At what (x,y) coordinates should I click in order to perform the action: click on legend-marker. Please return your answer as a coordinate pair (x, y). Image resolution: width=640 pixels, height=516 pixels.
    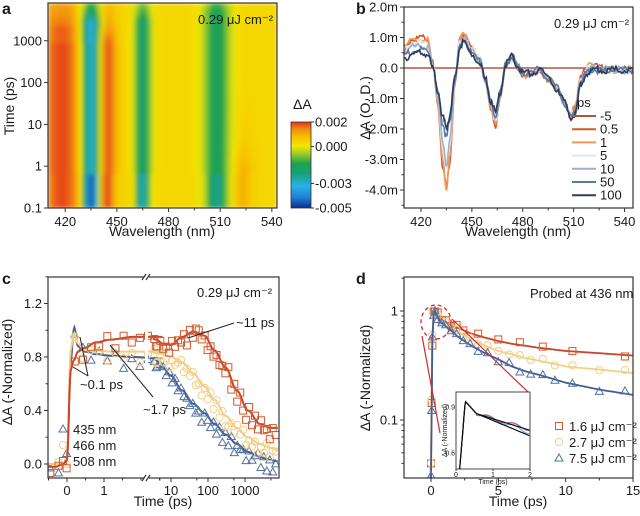
    Looking at the image, I should click on (63, 461).